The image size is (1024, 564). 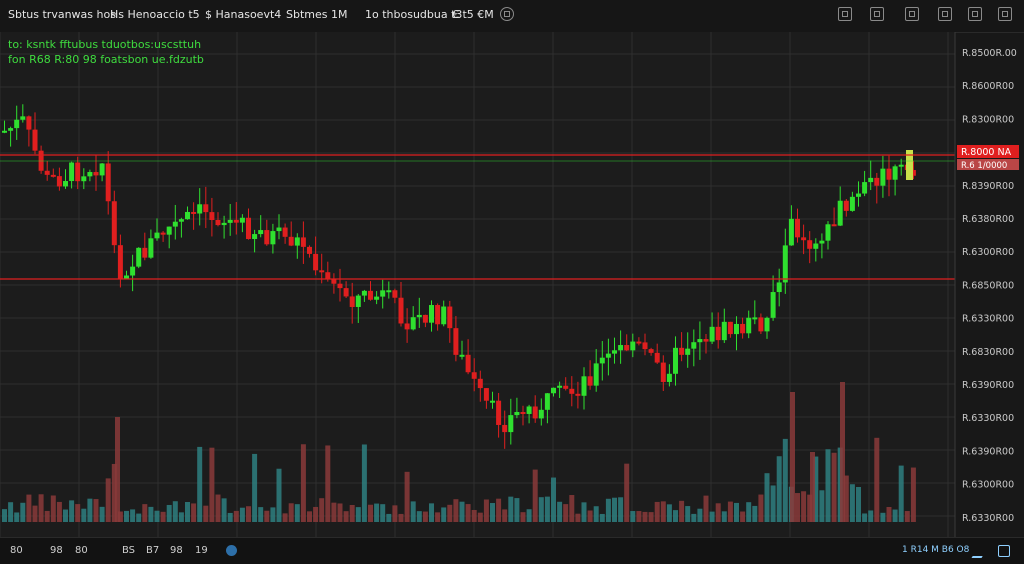 I want to click on layout-icon, so click(x=877, y=14).